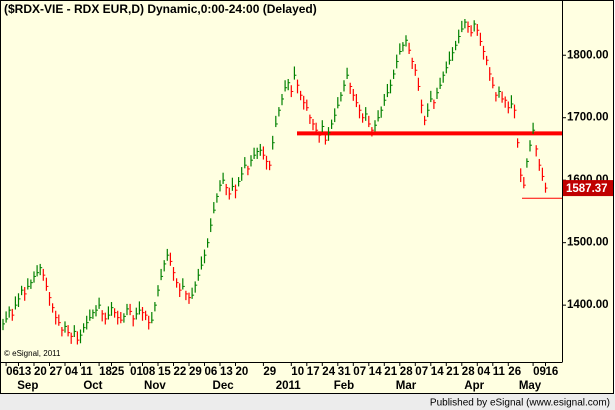 The image size is (615, 410). Describe the element at coordinates (539, 372) in the screenshot. I see `x-tick-label: 09` at that location.